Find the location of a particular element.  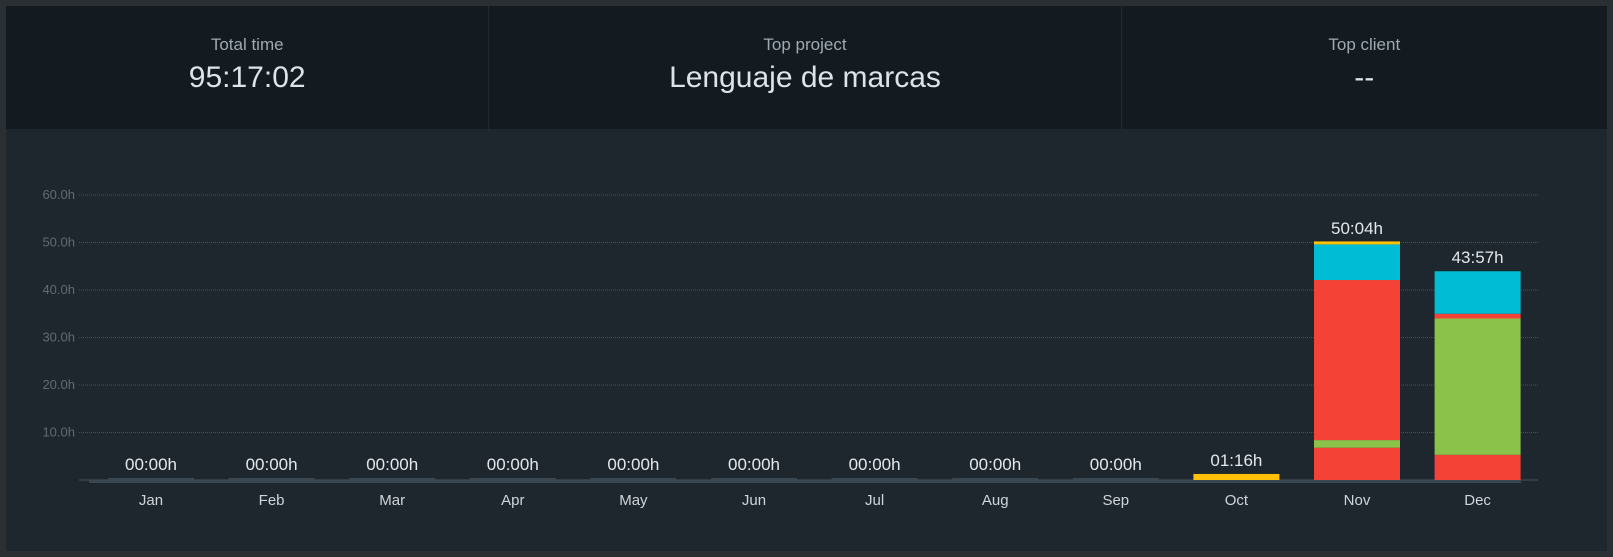

x-tick-label: Dec is located at coordinates (1477, 500).